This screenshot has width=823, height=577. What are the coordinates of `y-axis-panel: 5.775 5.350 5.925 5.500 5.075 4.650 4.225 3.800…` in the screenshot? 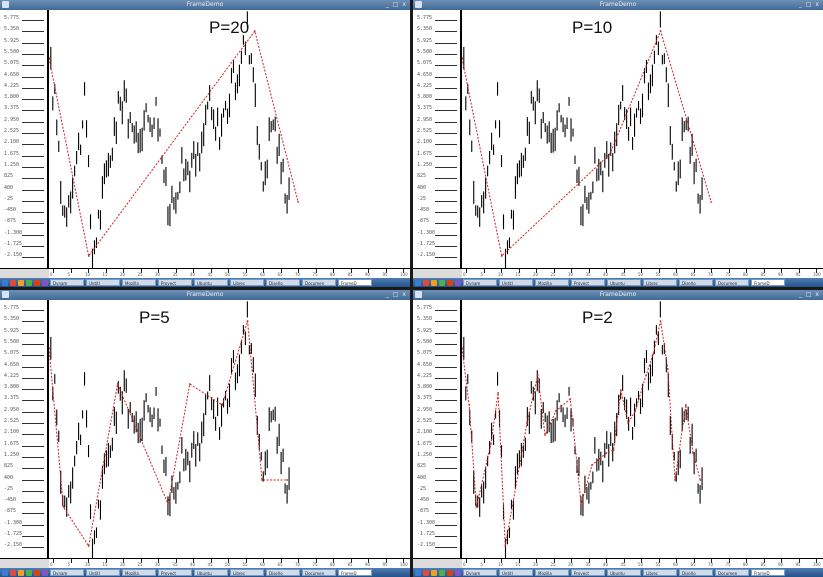 It's located at (24, 139).